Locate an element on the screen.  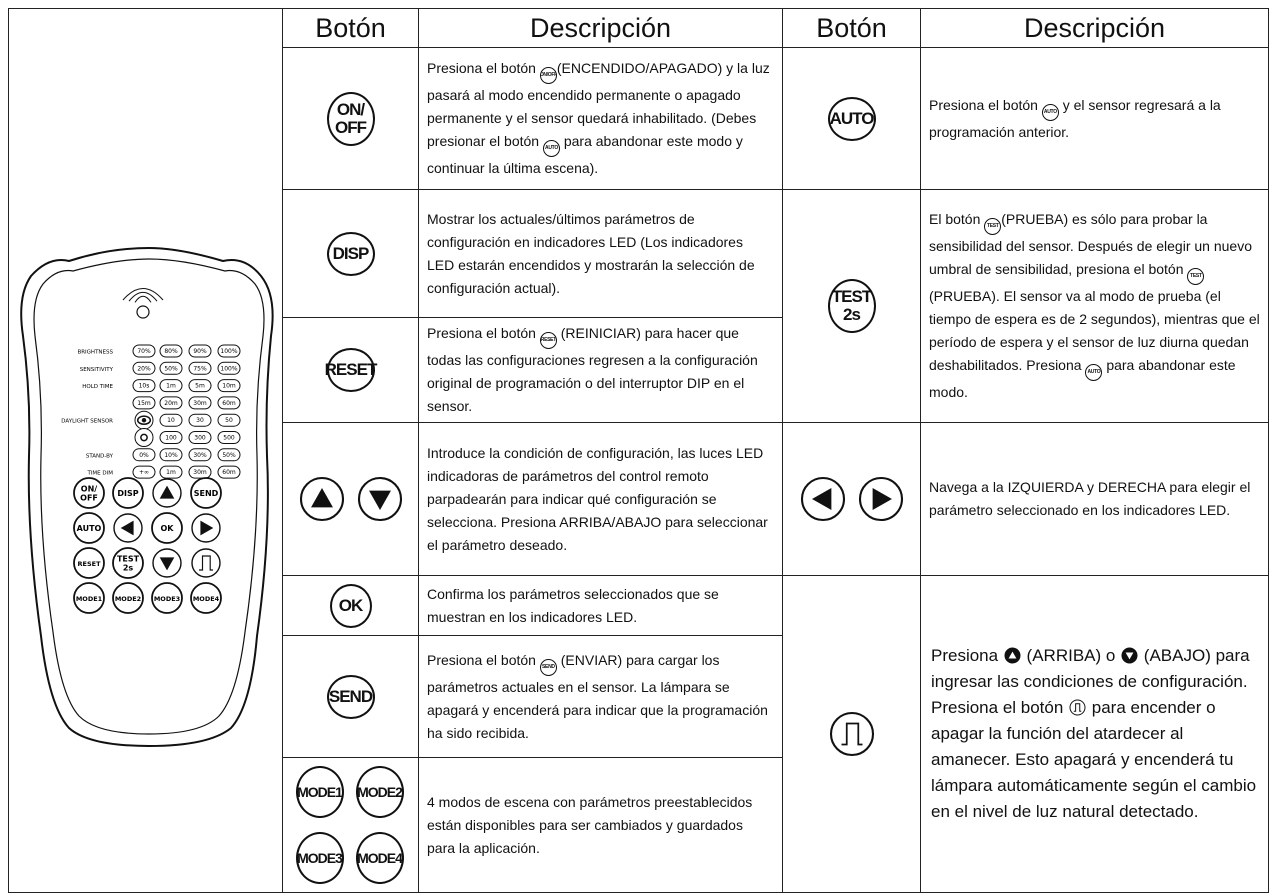
remote-button: MODE1 is located at coordinates (89, 597).